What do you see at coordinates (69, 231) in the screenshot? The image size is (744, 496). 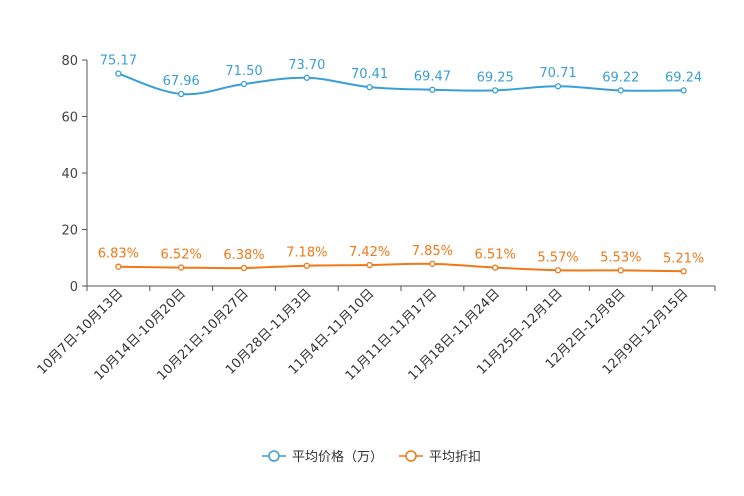 I see `y-tick-label: 20` at bounding box center [69, 231].